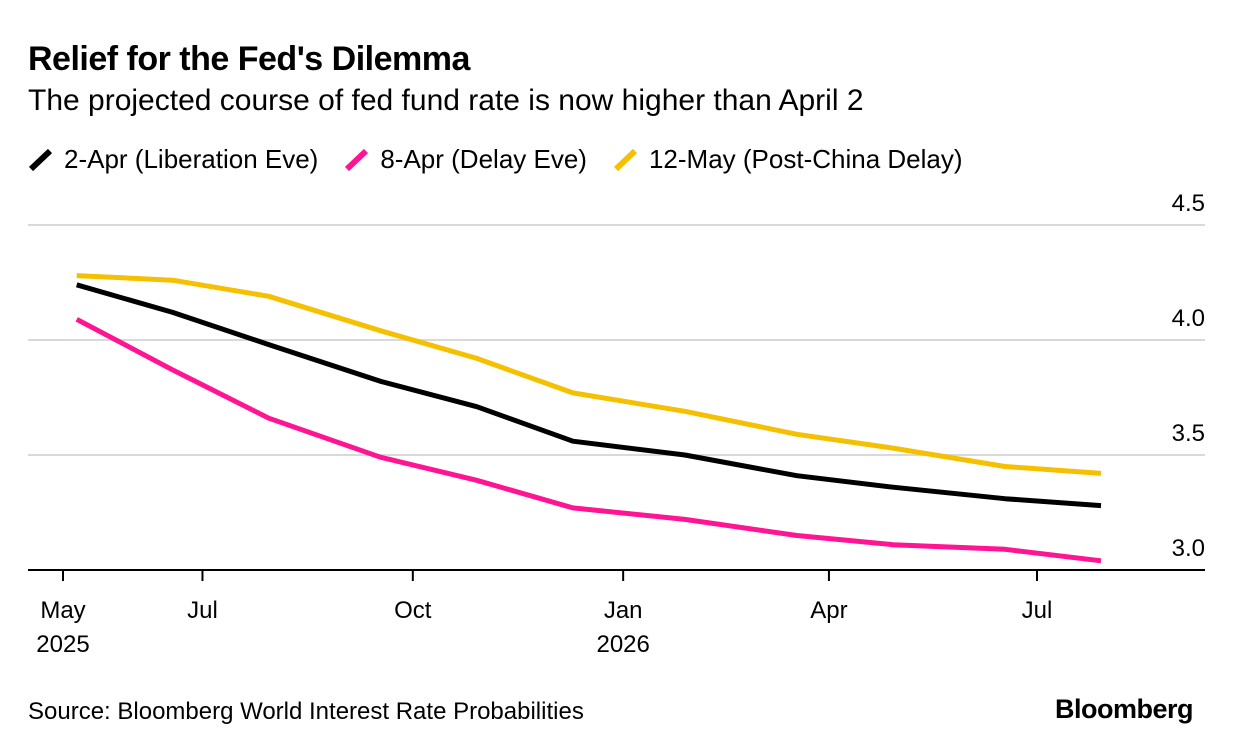 The width and height of the screenshot is (1233, 754). I want to click on legend-item-8-apr: 8-Apr (Delay Eve), so click(465, 159).